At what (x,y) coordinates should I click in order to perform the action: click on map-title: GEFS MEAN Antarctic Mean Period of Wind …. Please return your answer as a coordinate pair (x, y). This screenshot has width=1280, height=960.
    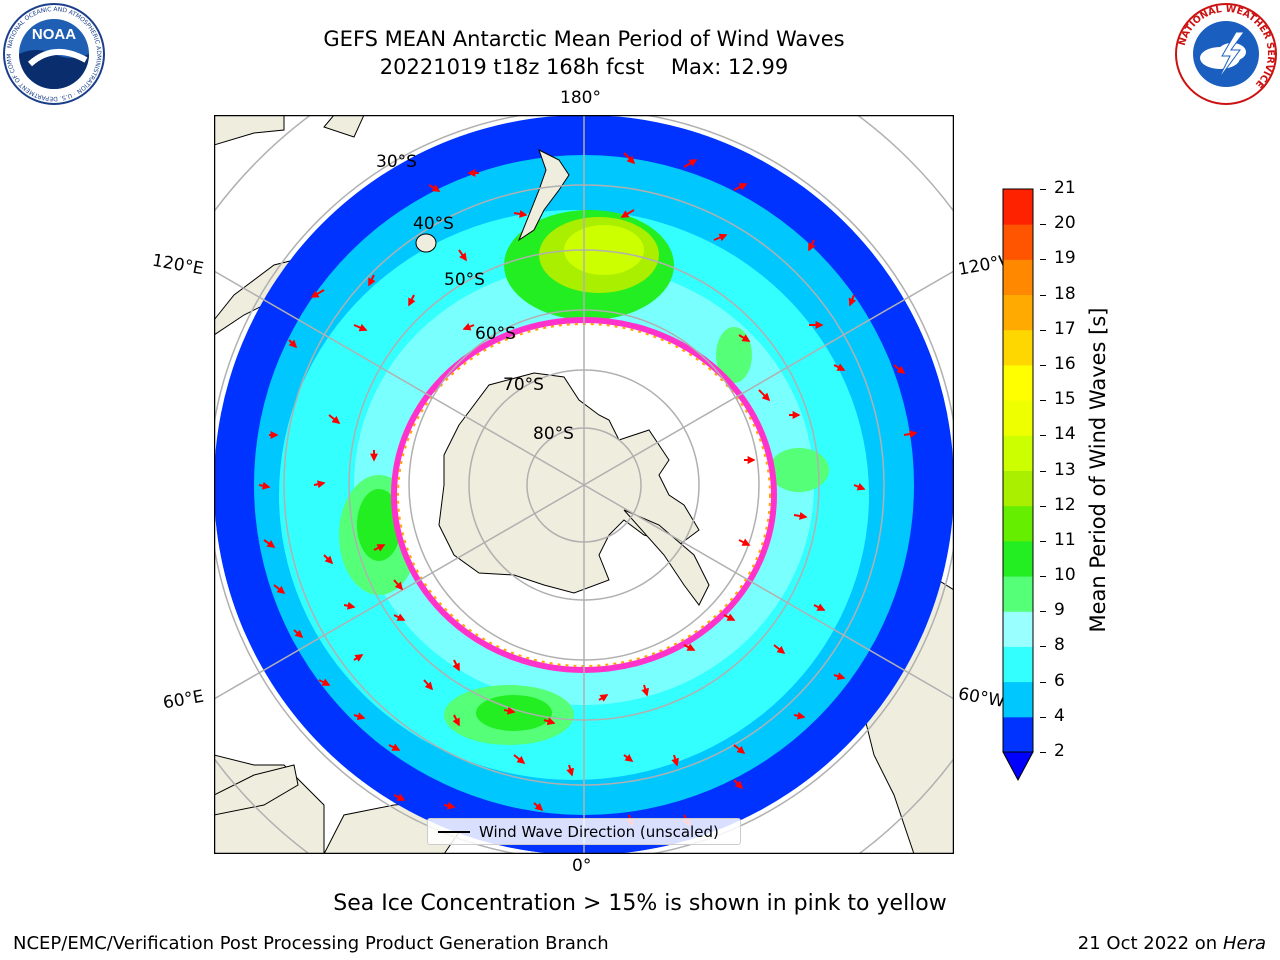
    Looking at the image, I should click on (584, 39).